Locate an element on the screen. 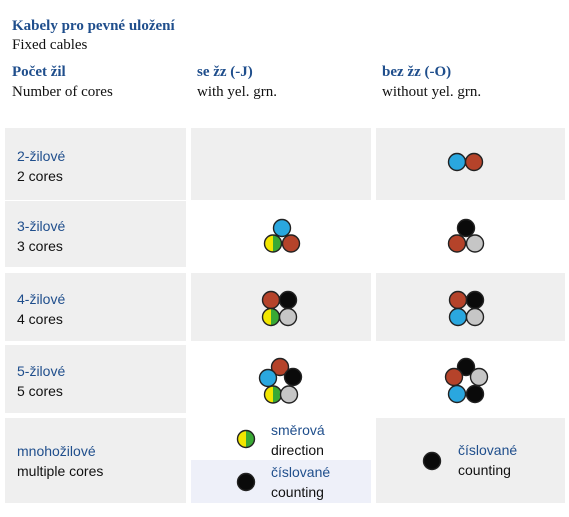 The width and height of the screenshot is (569, 517). header-with-cz: se žz (-J) is located at coordinates (225, 72).